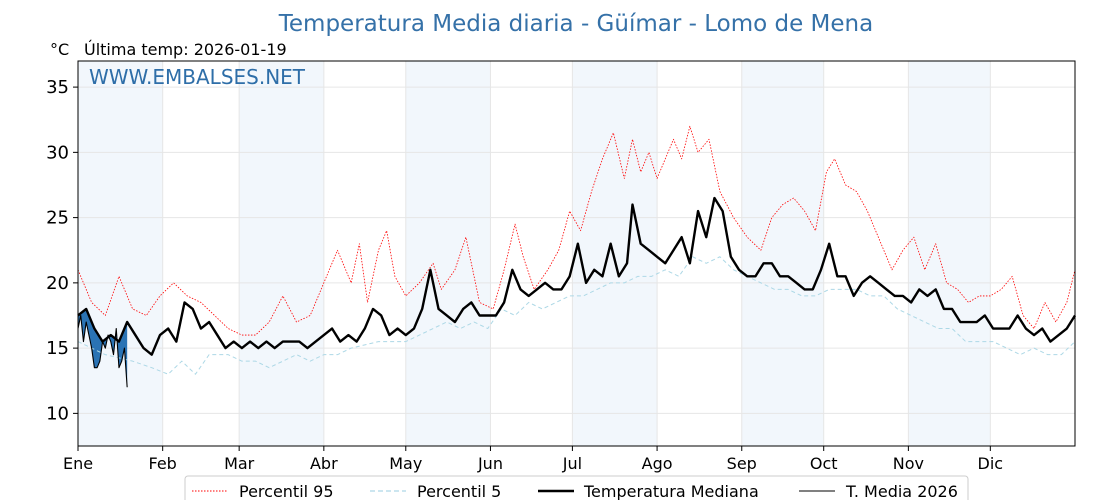 Image resolution: width=1120 pixels, height=500 pixels. What do you see at coordinates (163, 463) in the screenshot?
I see `x-tick-label: Feb` at bounding box center [163, 463].